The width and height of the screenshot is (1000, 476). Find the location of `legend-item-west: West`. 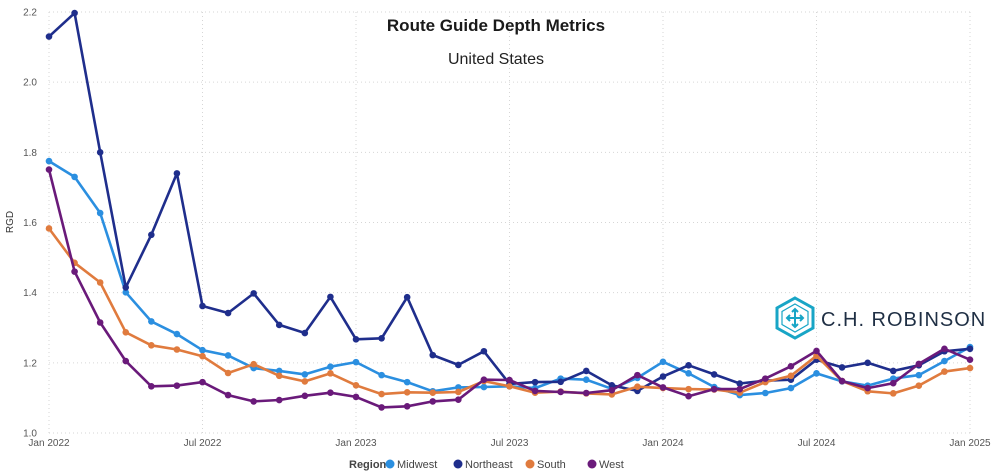

legend-item-west: West is located at coordinates (605, 465).